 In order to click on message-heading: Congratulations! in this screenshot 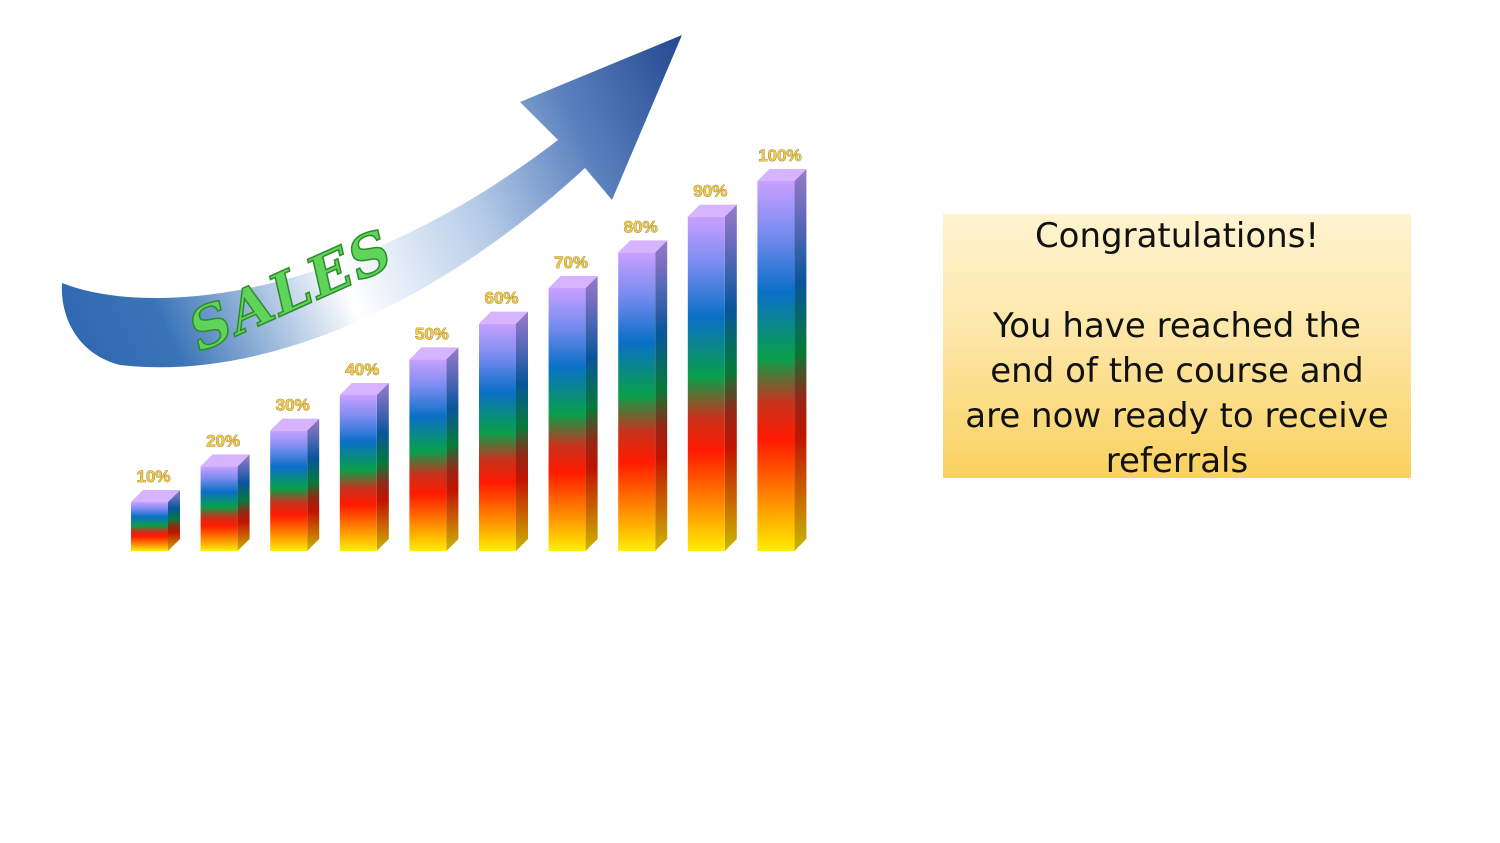, I will do `click(1177, 236)`.